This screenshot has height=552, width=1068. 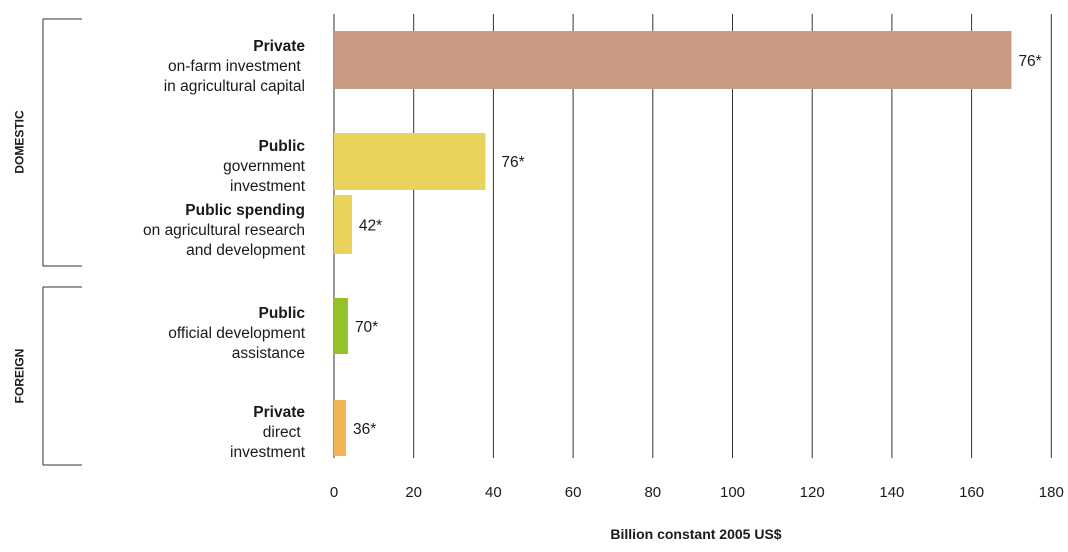 What do you see at coordinates (971, 492) in the screenshot?
I see `x-tick-label: 160` at bounding box center [971, 492].